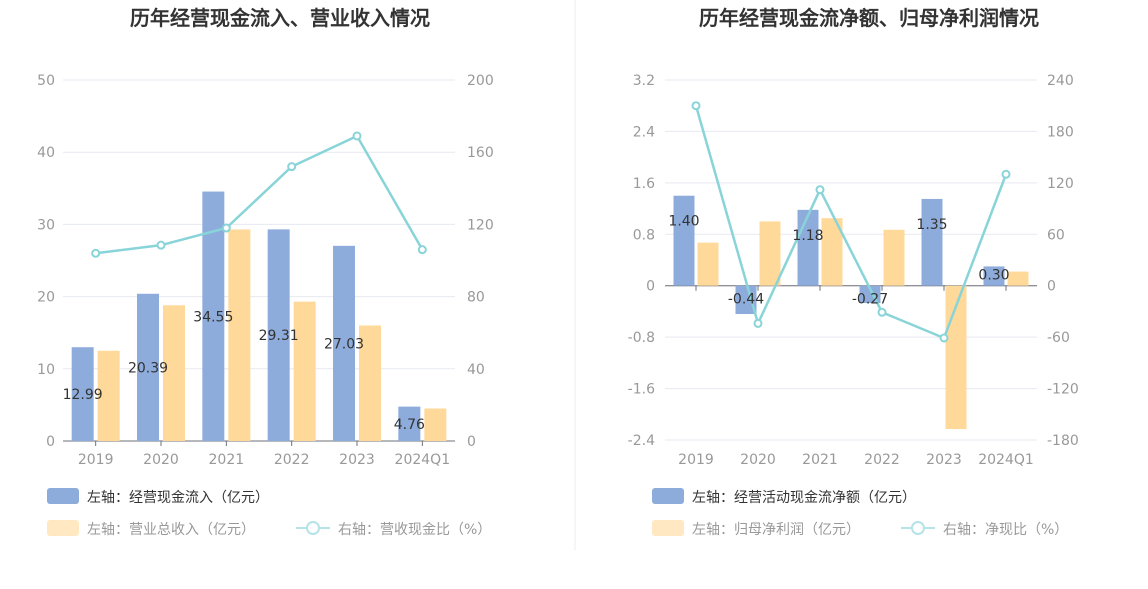 This screenshot has width=1148, height=589. What do you see at coordinates (641, 338) in the screenshot?
I see `y-left-tick-label: -0.8` at bounding box center [641, 338].